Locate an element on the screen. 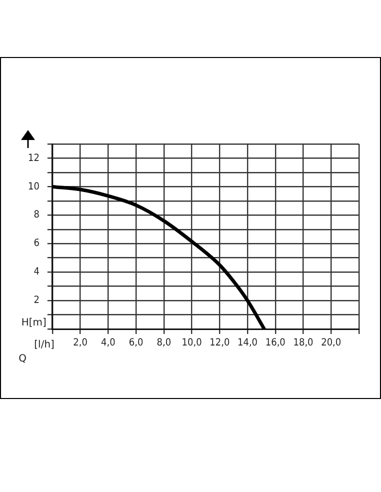  y-tick-label: 10 is located at coordinates (34, 186).